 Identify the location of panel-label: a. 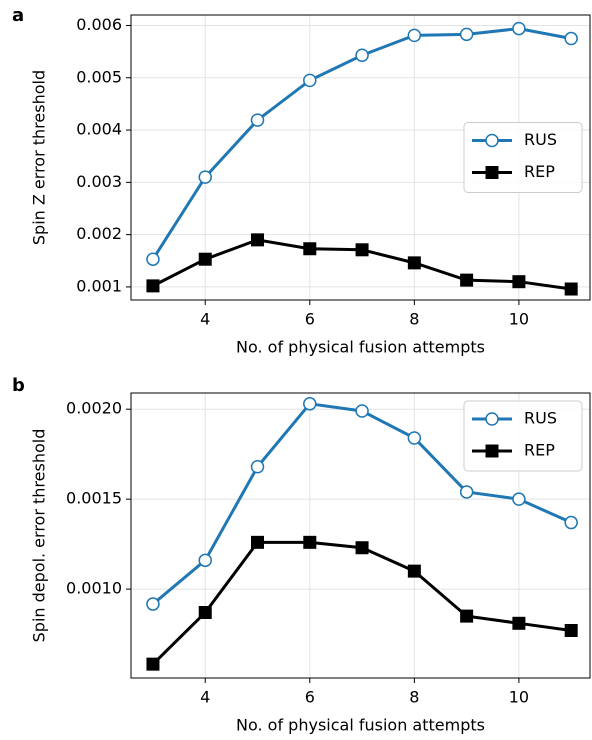
(18, 15).